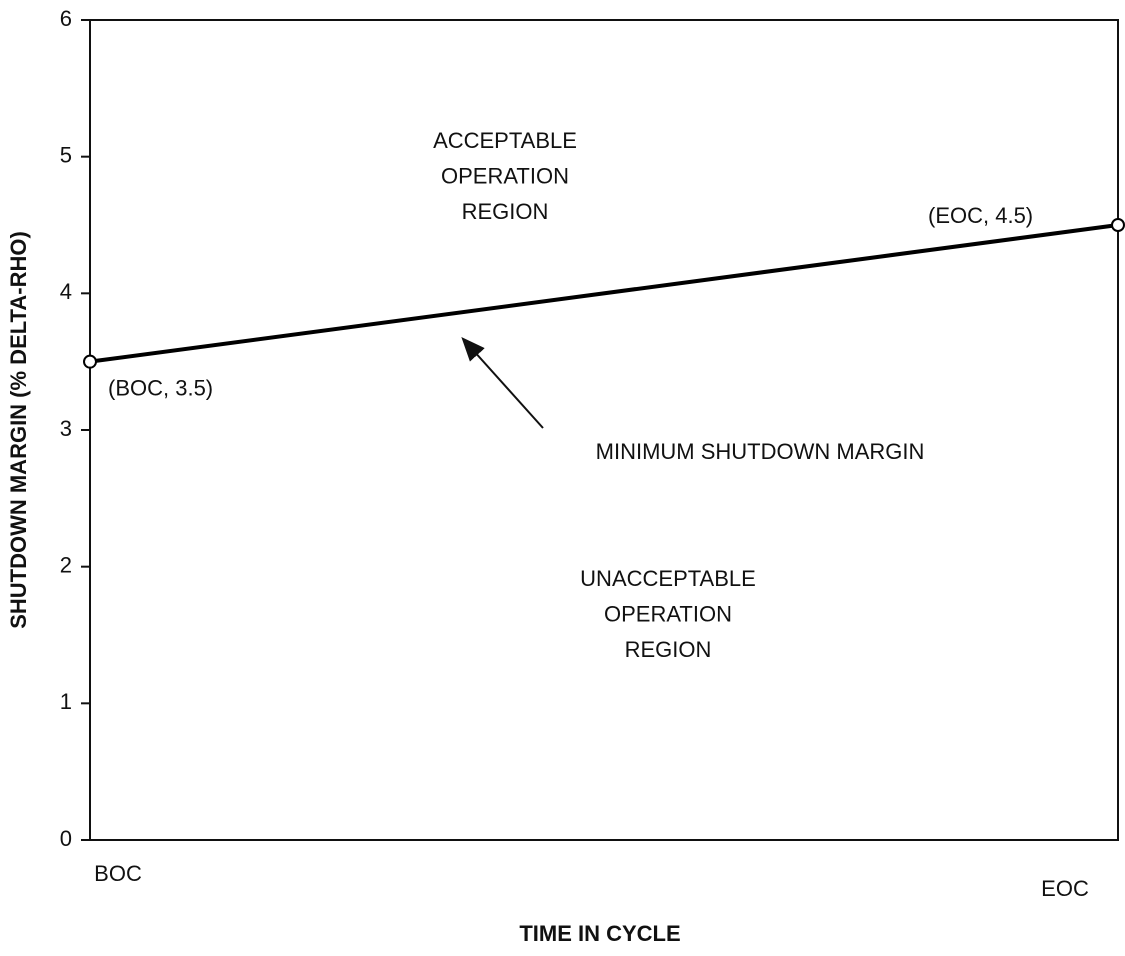  I want to click on data-line, so click(604, 293).